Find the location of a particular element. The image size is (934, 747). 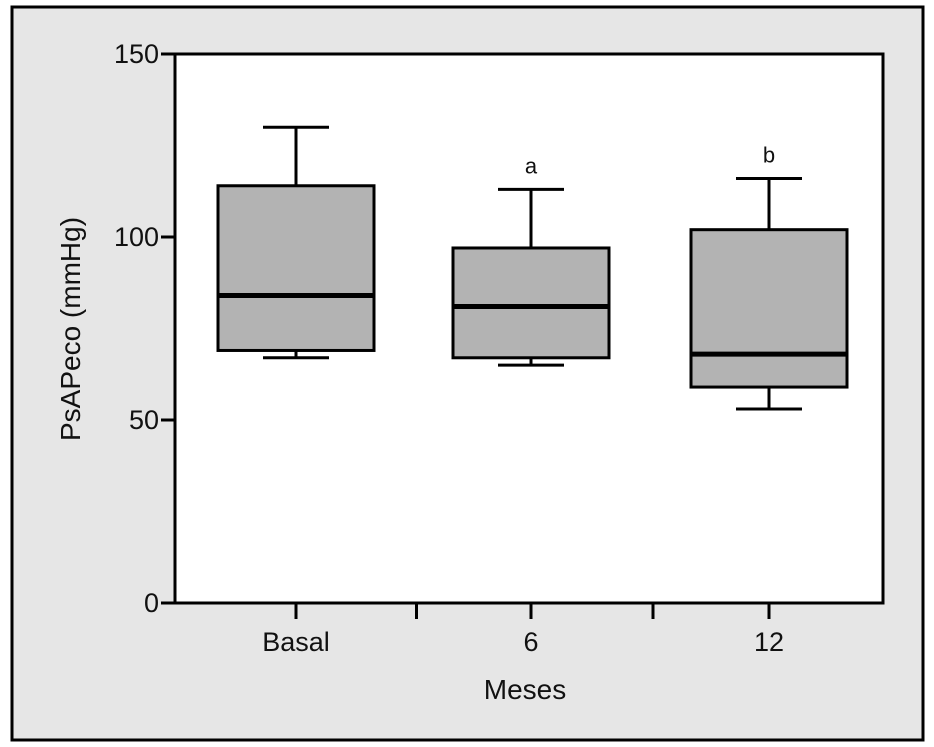

x-tick-label-1: 6 is located at coordinates (530, 642).